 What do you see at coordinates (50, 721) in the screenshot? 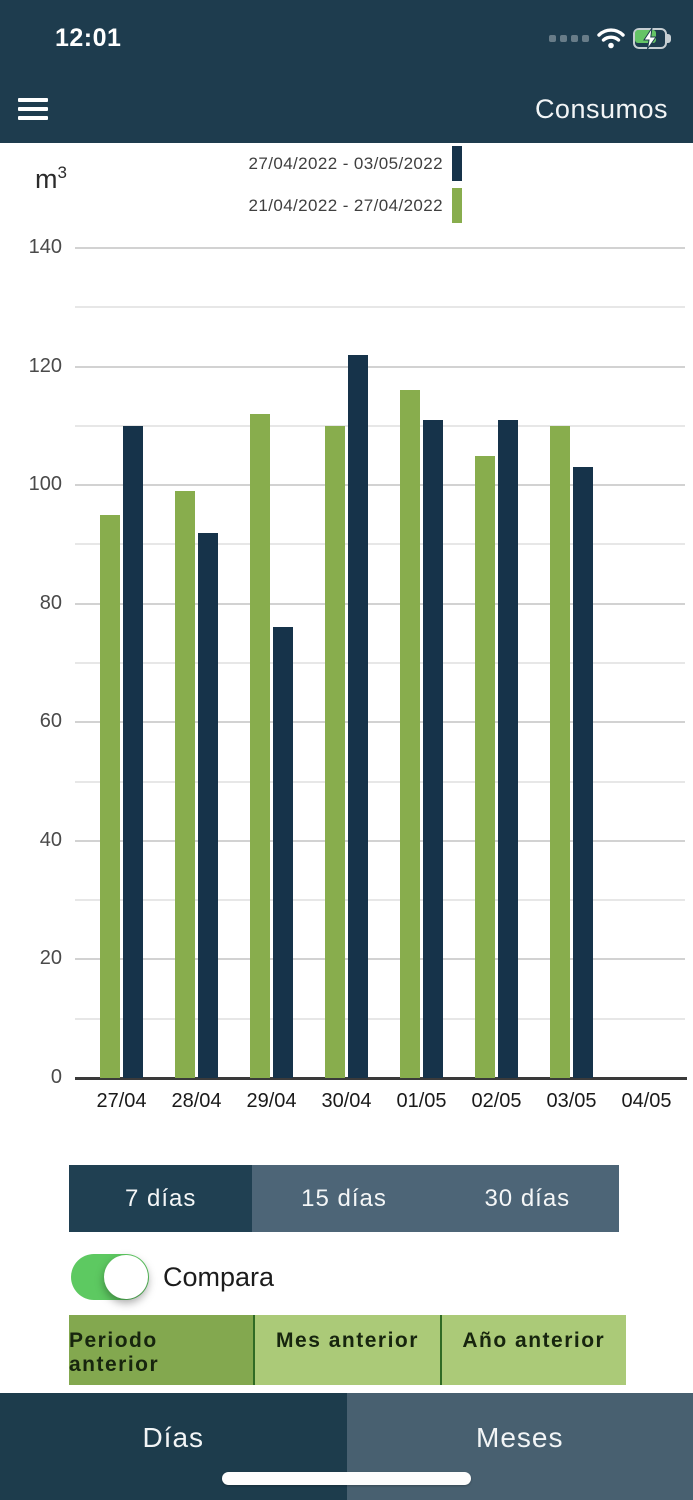
I see `y-tick-label: 60` at bounding box center [50, 721].